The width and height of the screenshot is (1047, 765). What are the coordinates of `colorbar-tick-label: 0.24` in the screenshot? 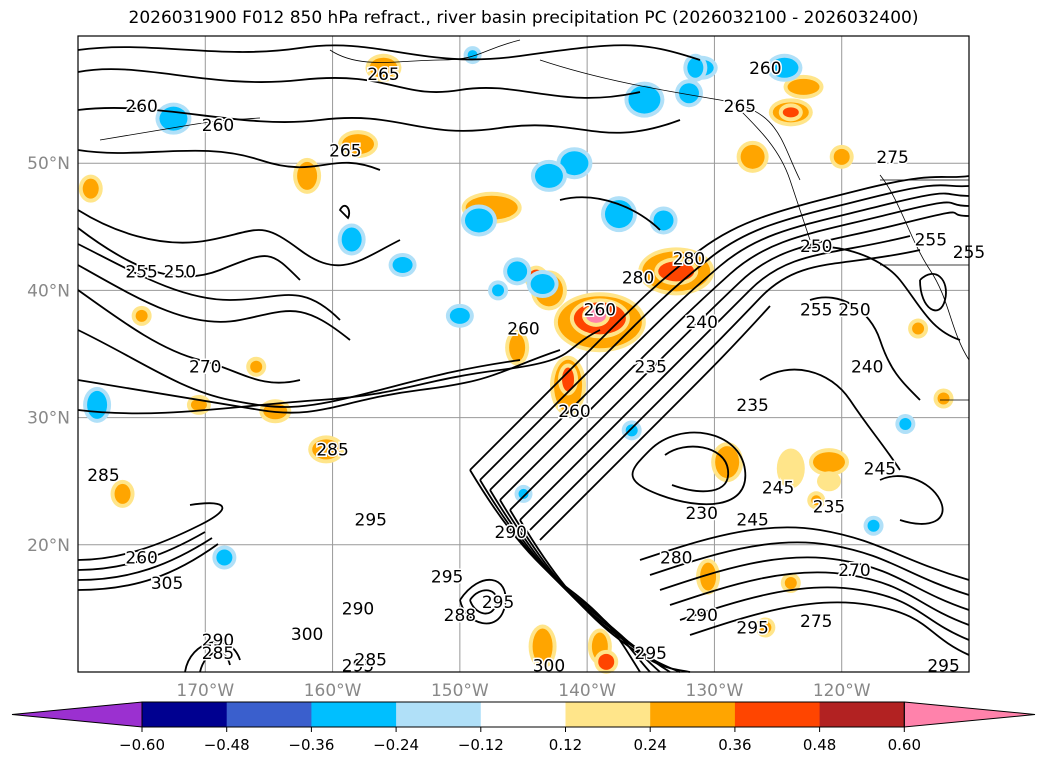 It's located at (649, 745).